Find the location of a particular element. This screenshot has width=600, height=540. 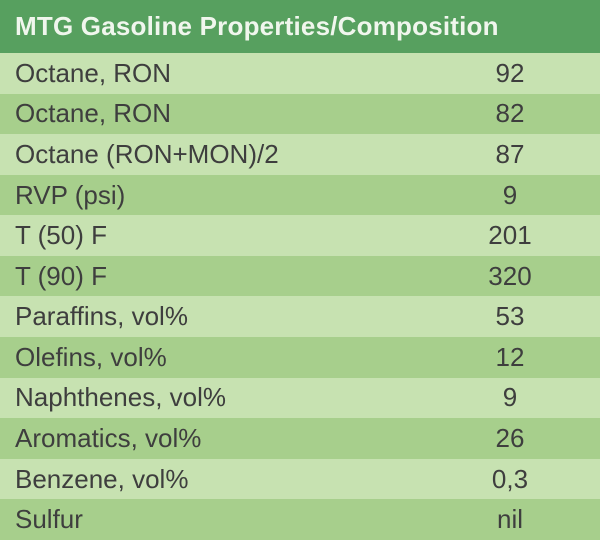

row-label: T (50) F is located at coordinates (61, 235).